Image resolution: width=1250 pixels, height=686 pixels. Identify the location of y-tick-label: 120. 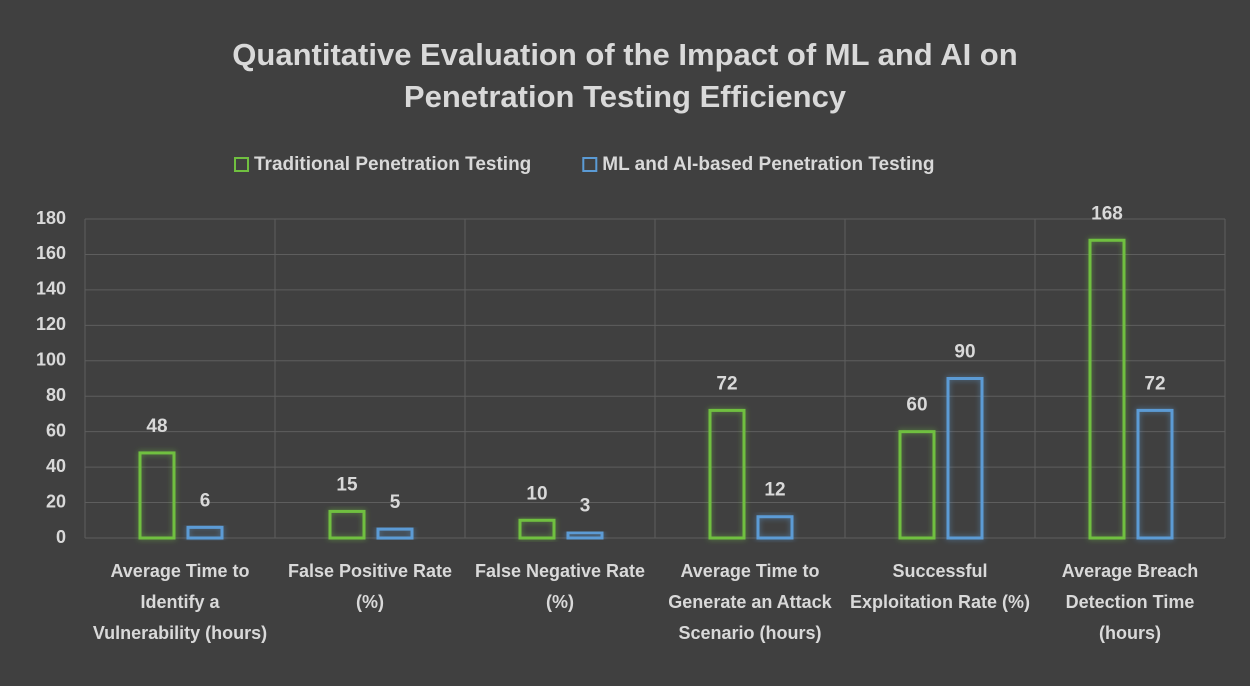
(51, 324).